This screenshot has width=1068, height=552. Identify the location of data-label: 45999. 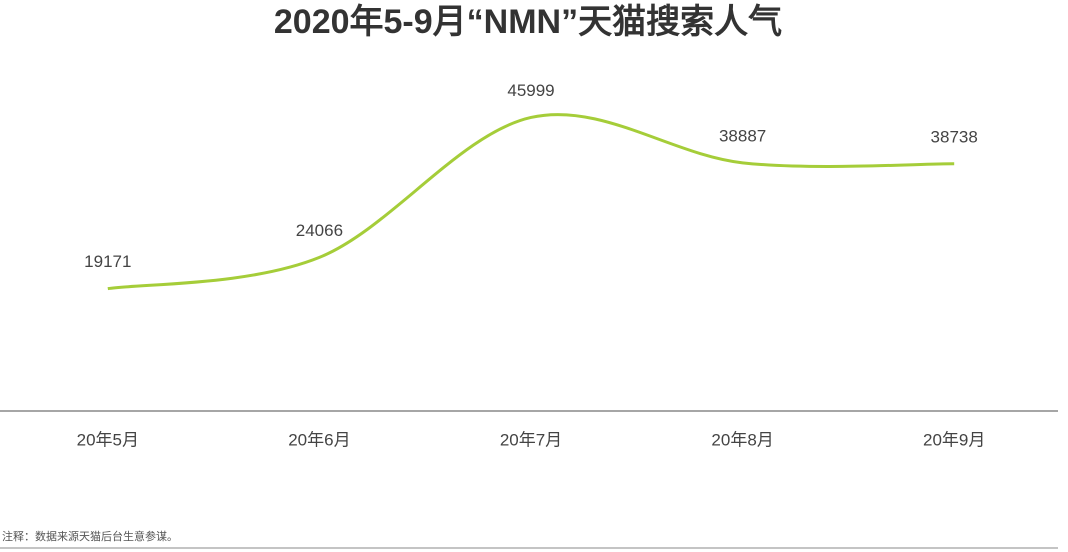
(530, 90).